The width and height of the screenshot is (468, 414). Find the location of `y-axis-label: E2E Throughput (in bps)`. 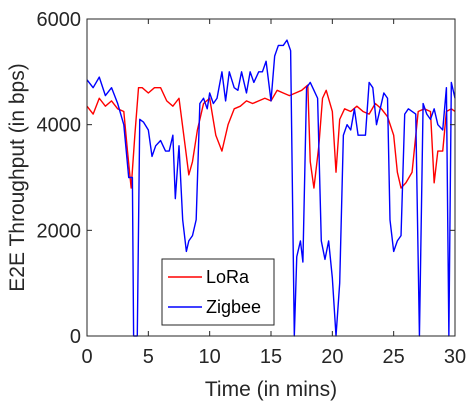

y-axis-label: E2E Throughput (in bps) is located at coordinates (17, 177).